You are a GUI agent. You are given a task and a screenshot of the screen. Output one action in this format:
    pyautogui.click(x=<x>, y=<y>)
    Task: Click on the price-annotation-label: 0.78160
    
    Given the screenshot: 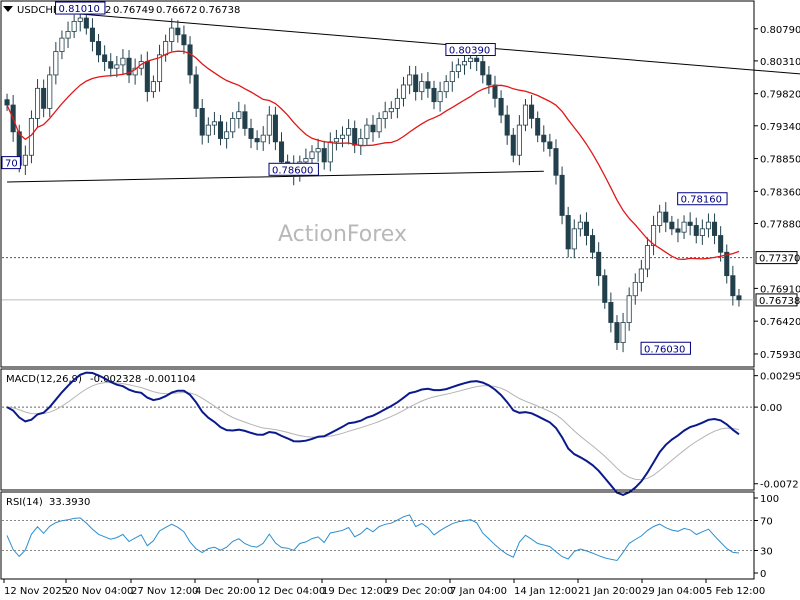 What is the action you would take?
    pyautogui.click(x=701, y=200)
    